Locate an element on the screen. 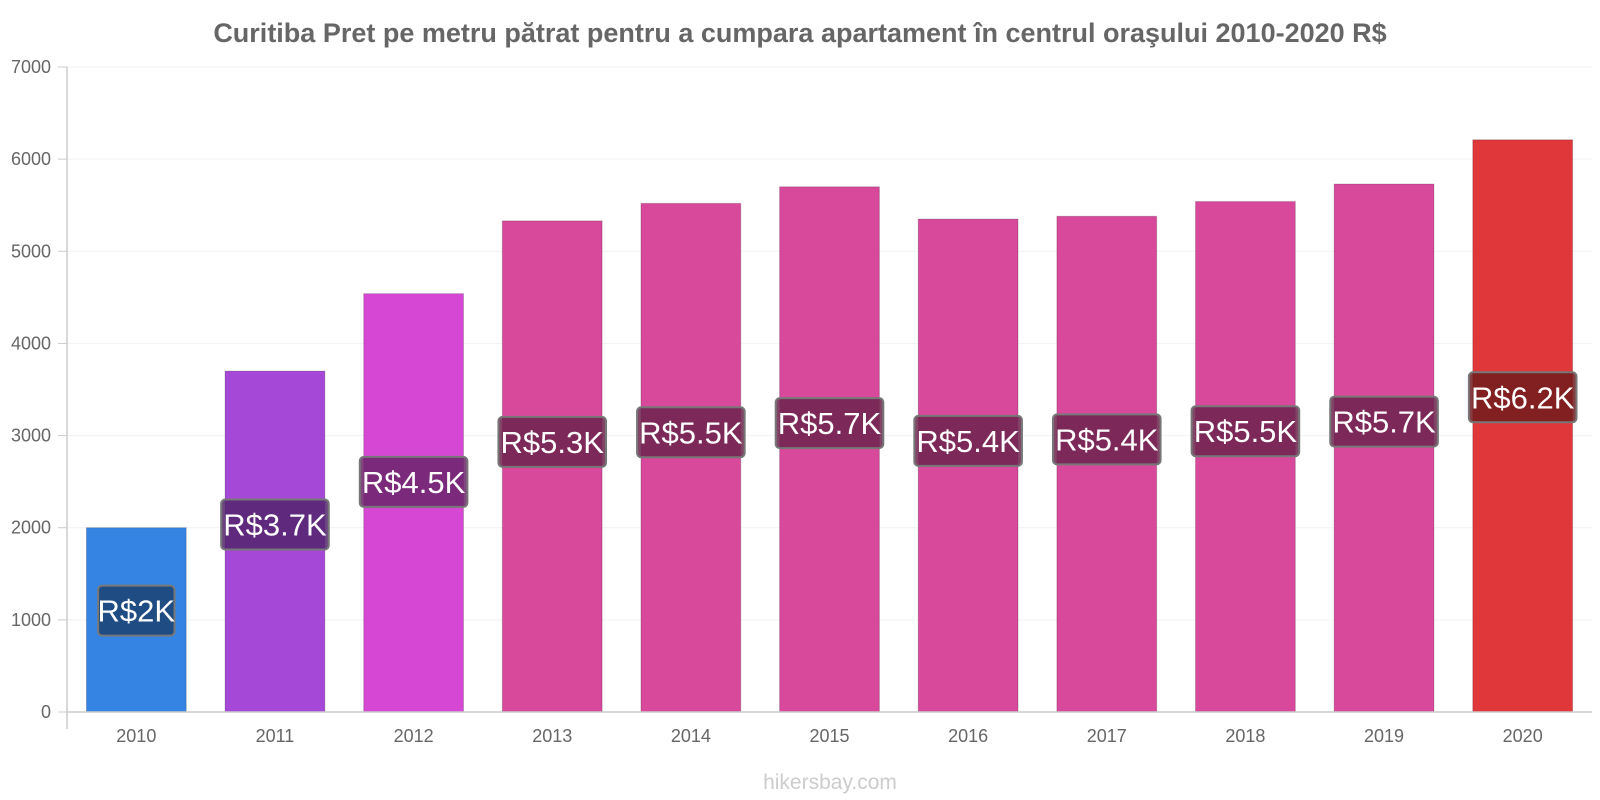  bar-2020 is located at coordinates (1523, 426).